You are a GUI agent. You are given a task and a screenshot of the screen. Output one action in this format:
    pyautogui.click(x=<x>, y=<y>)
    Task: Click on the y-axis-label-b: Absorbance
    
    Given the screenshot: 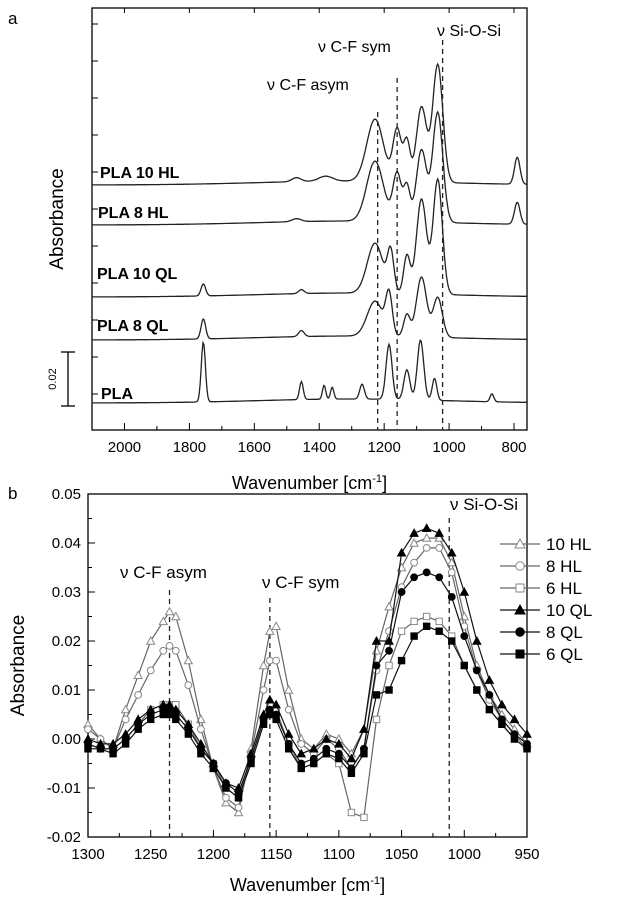 What is the action you would take?
    pyautogui.click(x=18, y=665)
    